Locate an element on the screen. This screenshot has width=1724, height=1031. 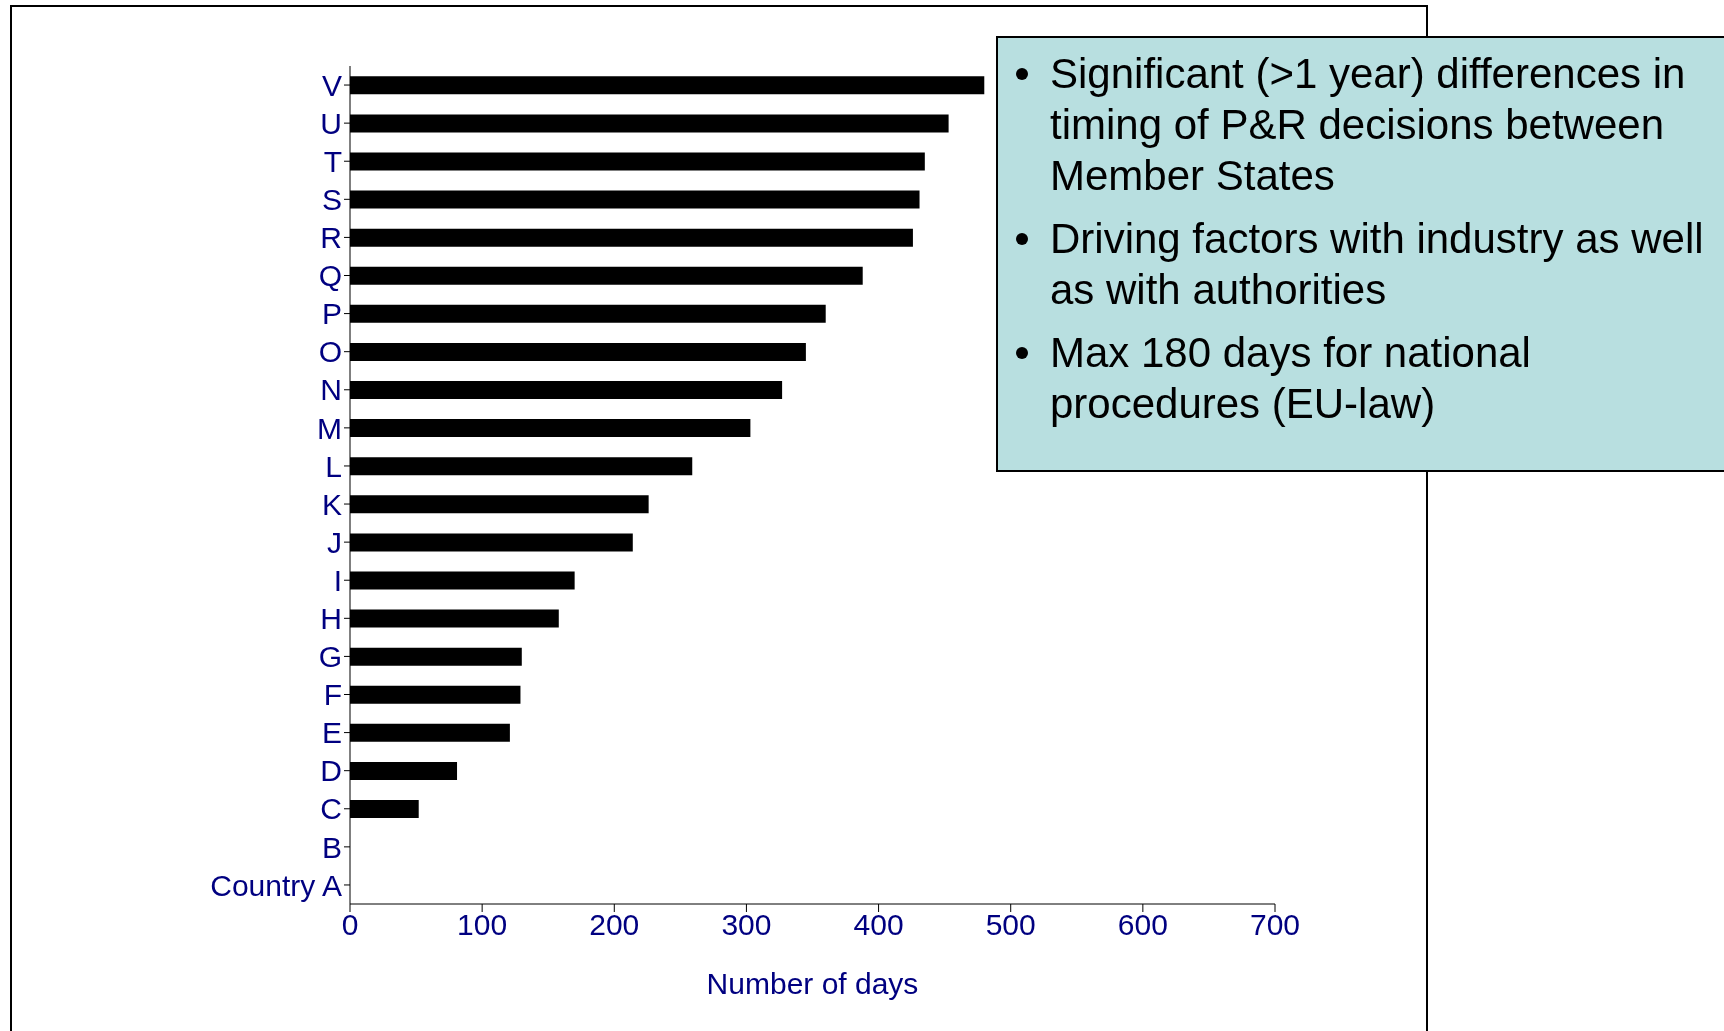
y-tick-label: U is located at coordinates (331, 123).